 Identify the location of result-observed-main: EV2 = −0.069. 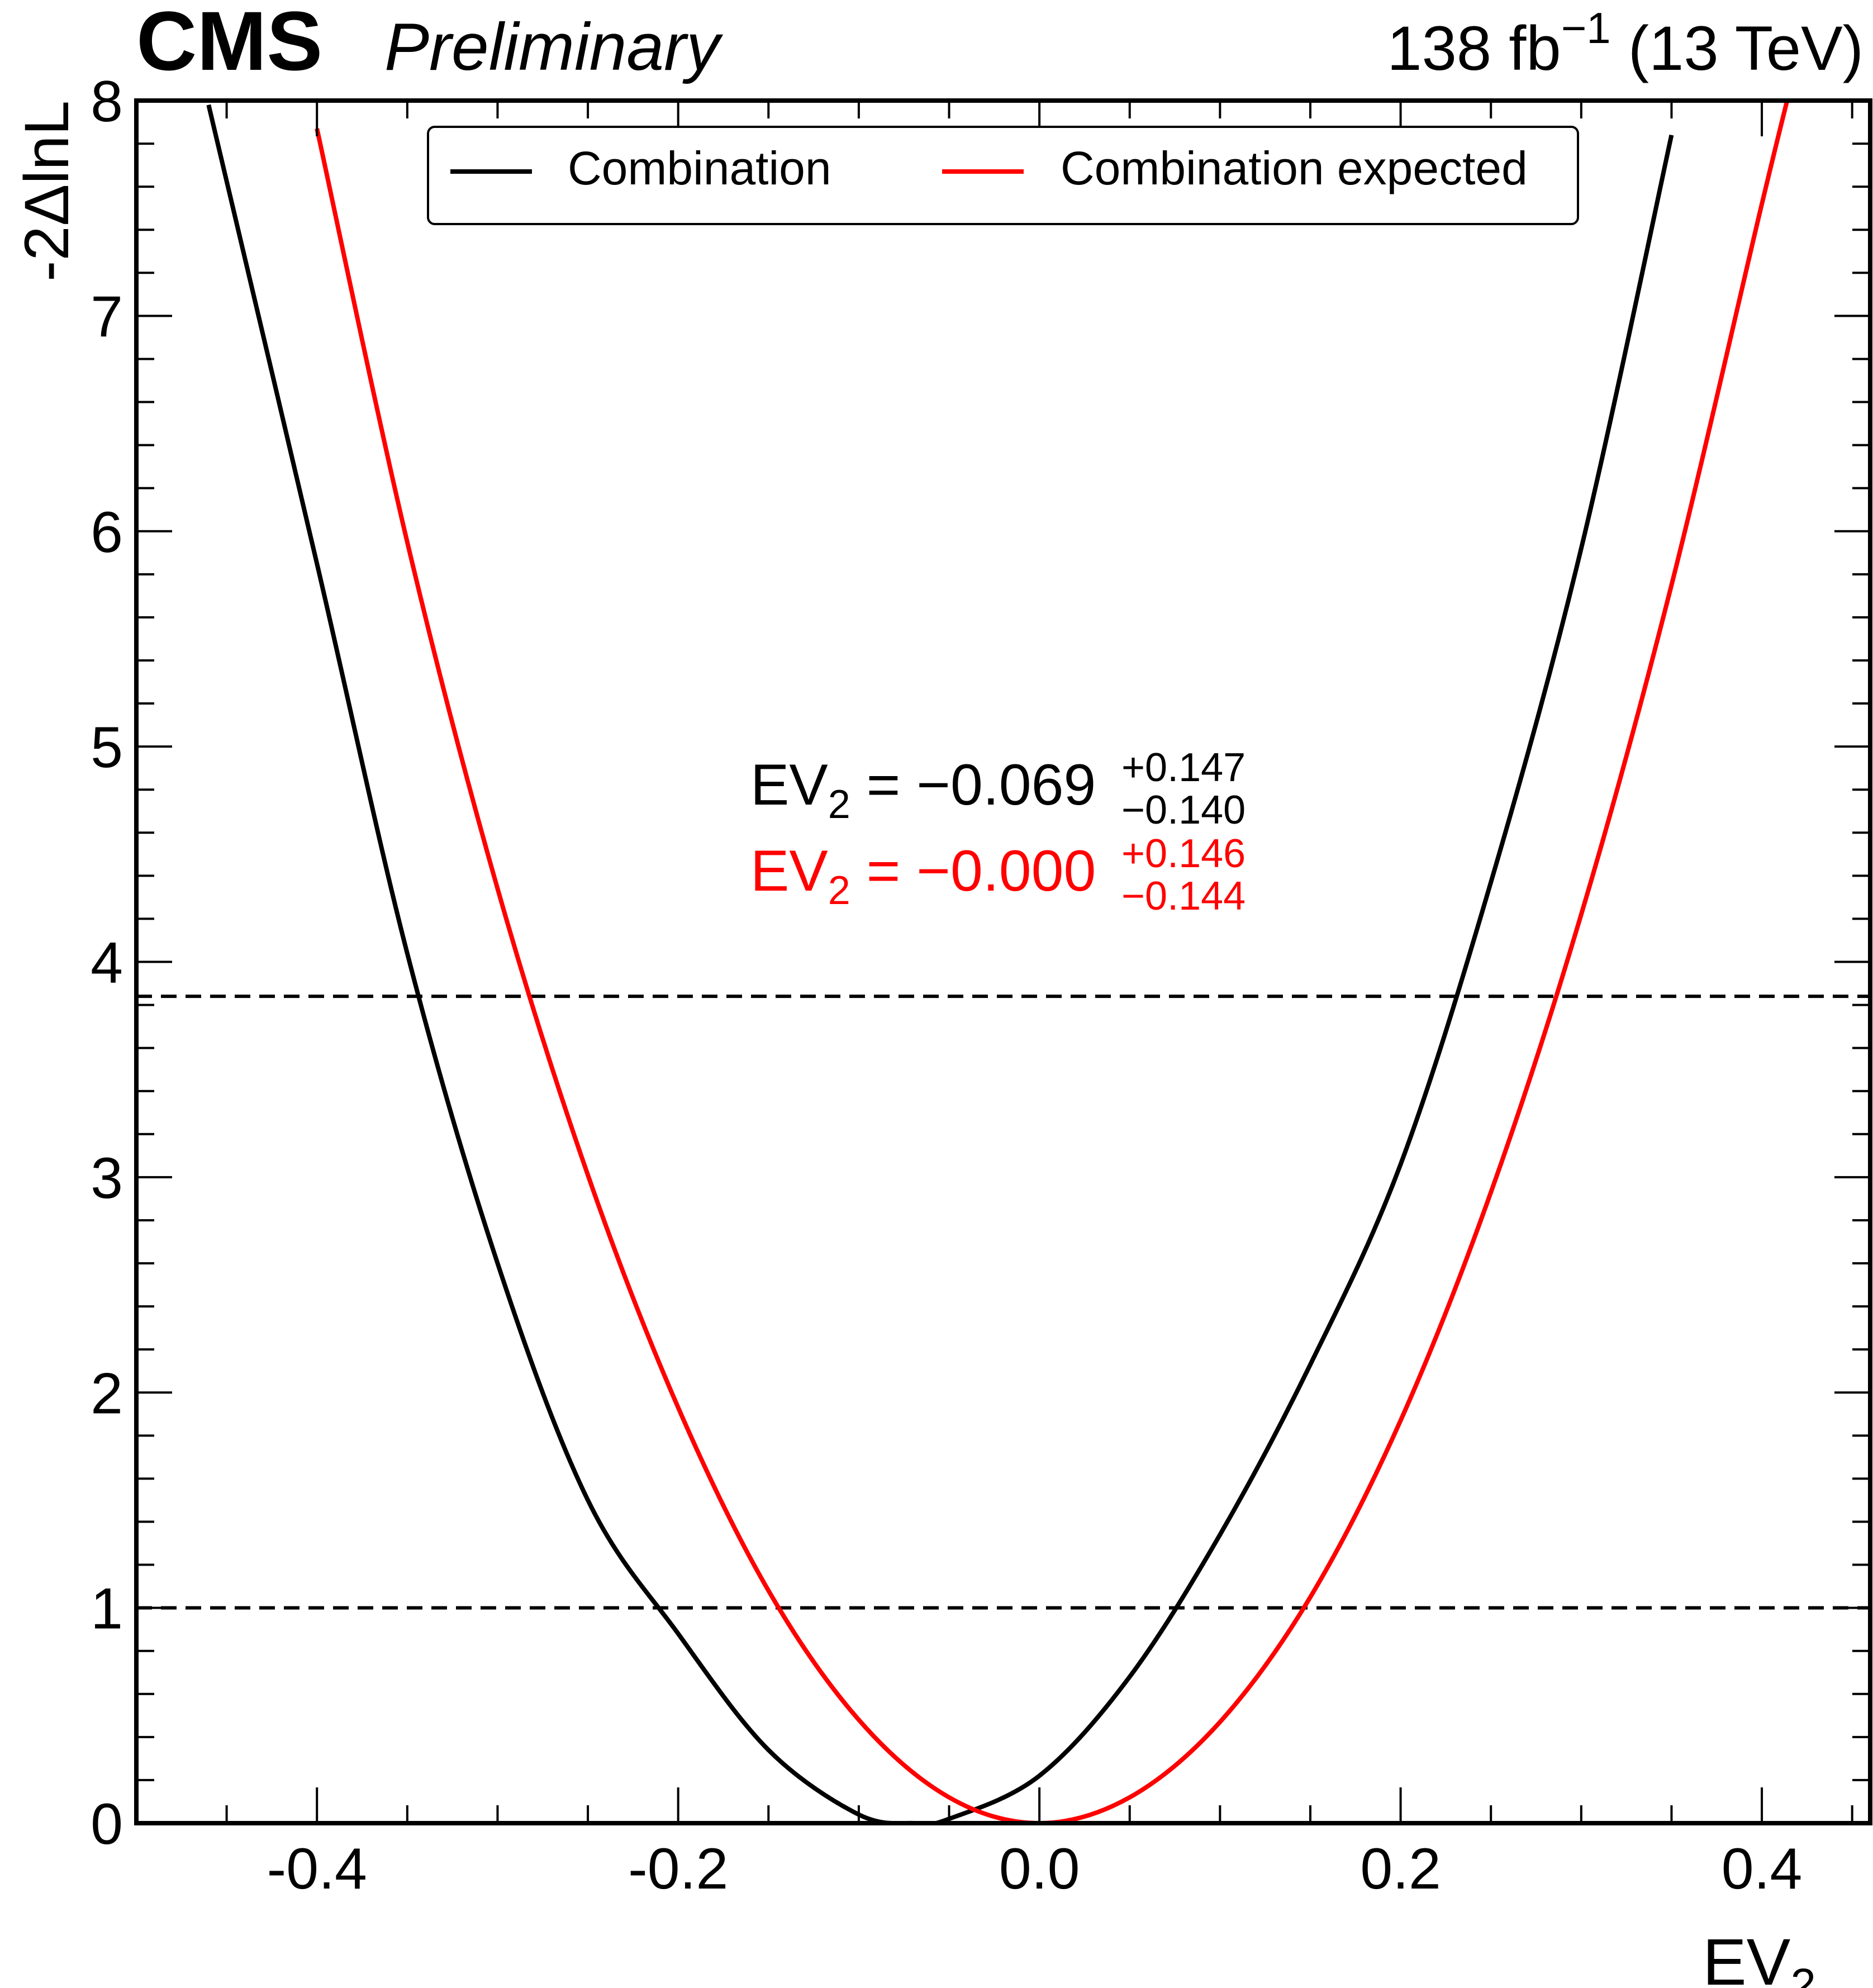
(923, 790).